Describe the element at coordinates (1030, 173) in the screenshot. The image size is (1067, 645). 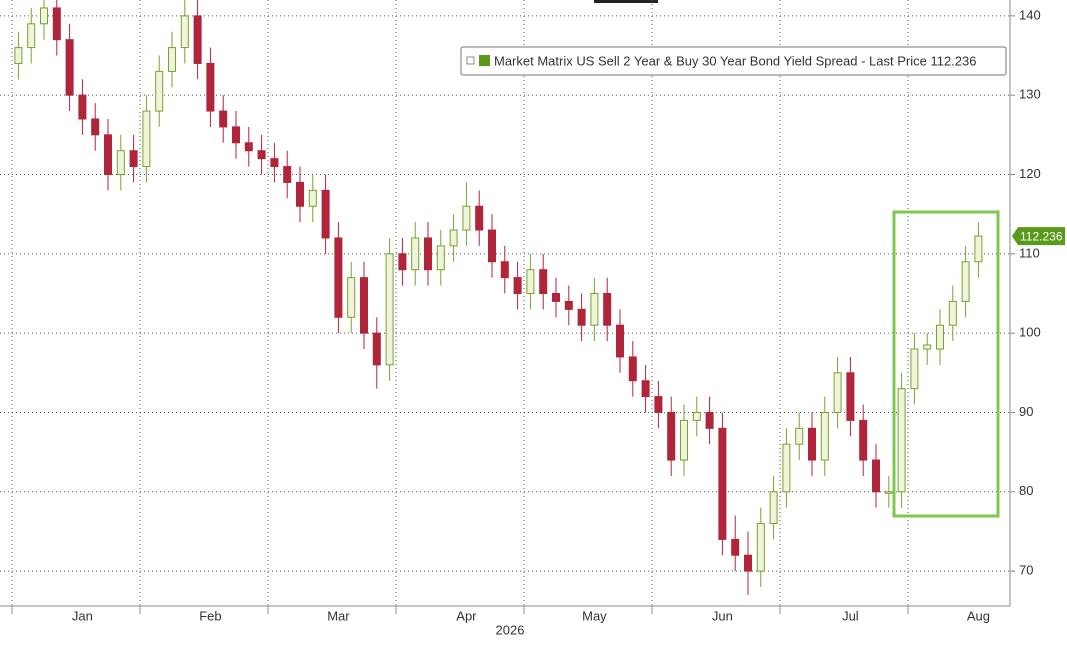
I see `y-tick-label: 120` at that location.